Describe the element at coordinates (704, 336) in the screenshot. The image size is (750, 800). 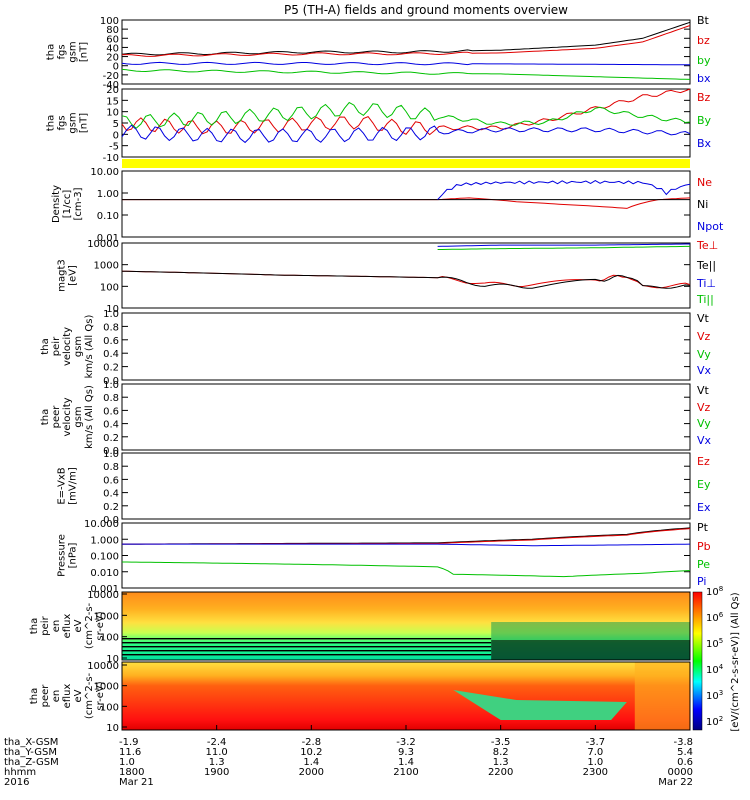
I see `legend-label: Vz` at that location.